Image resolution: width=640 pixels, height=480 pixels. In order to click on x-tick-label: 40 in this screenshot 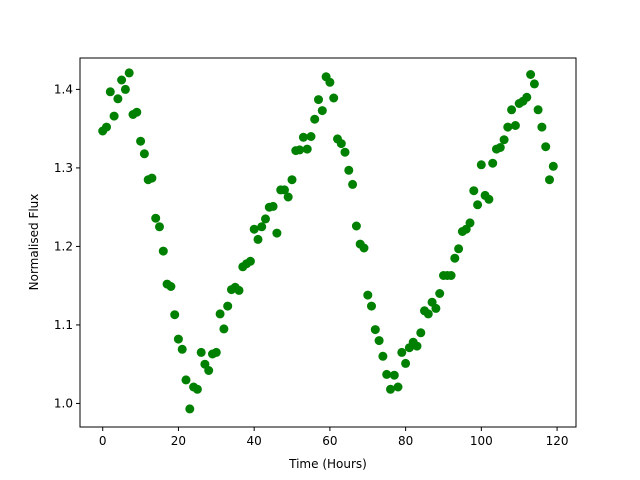, I will do `click(254, 441)`.